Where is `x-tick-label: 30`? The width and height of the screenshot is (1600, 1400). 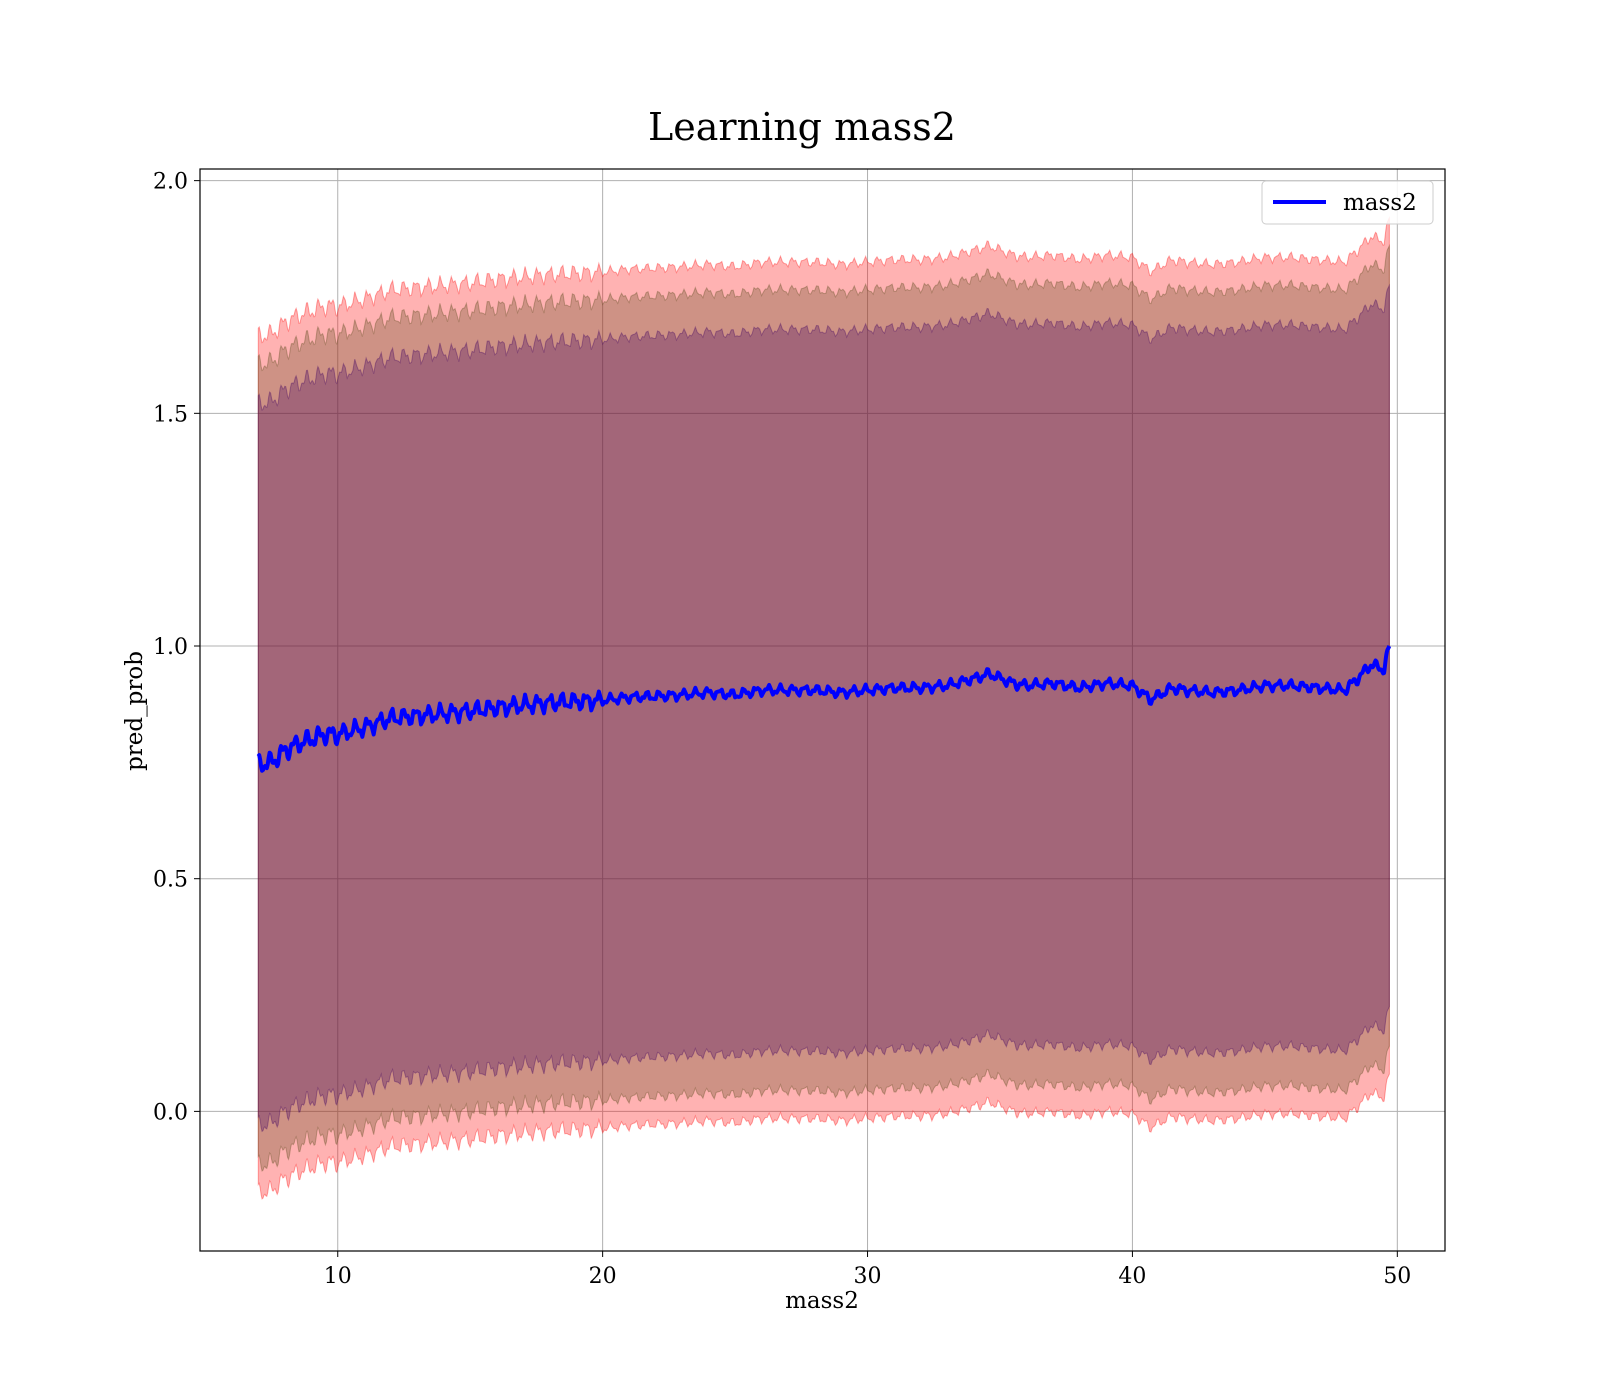
x-tick-label: 30 is located at coordinates (868, 1276).